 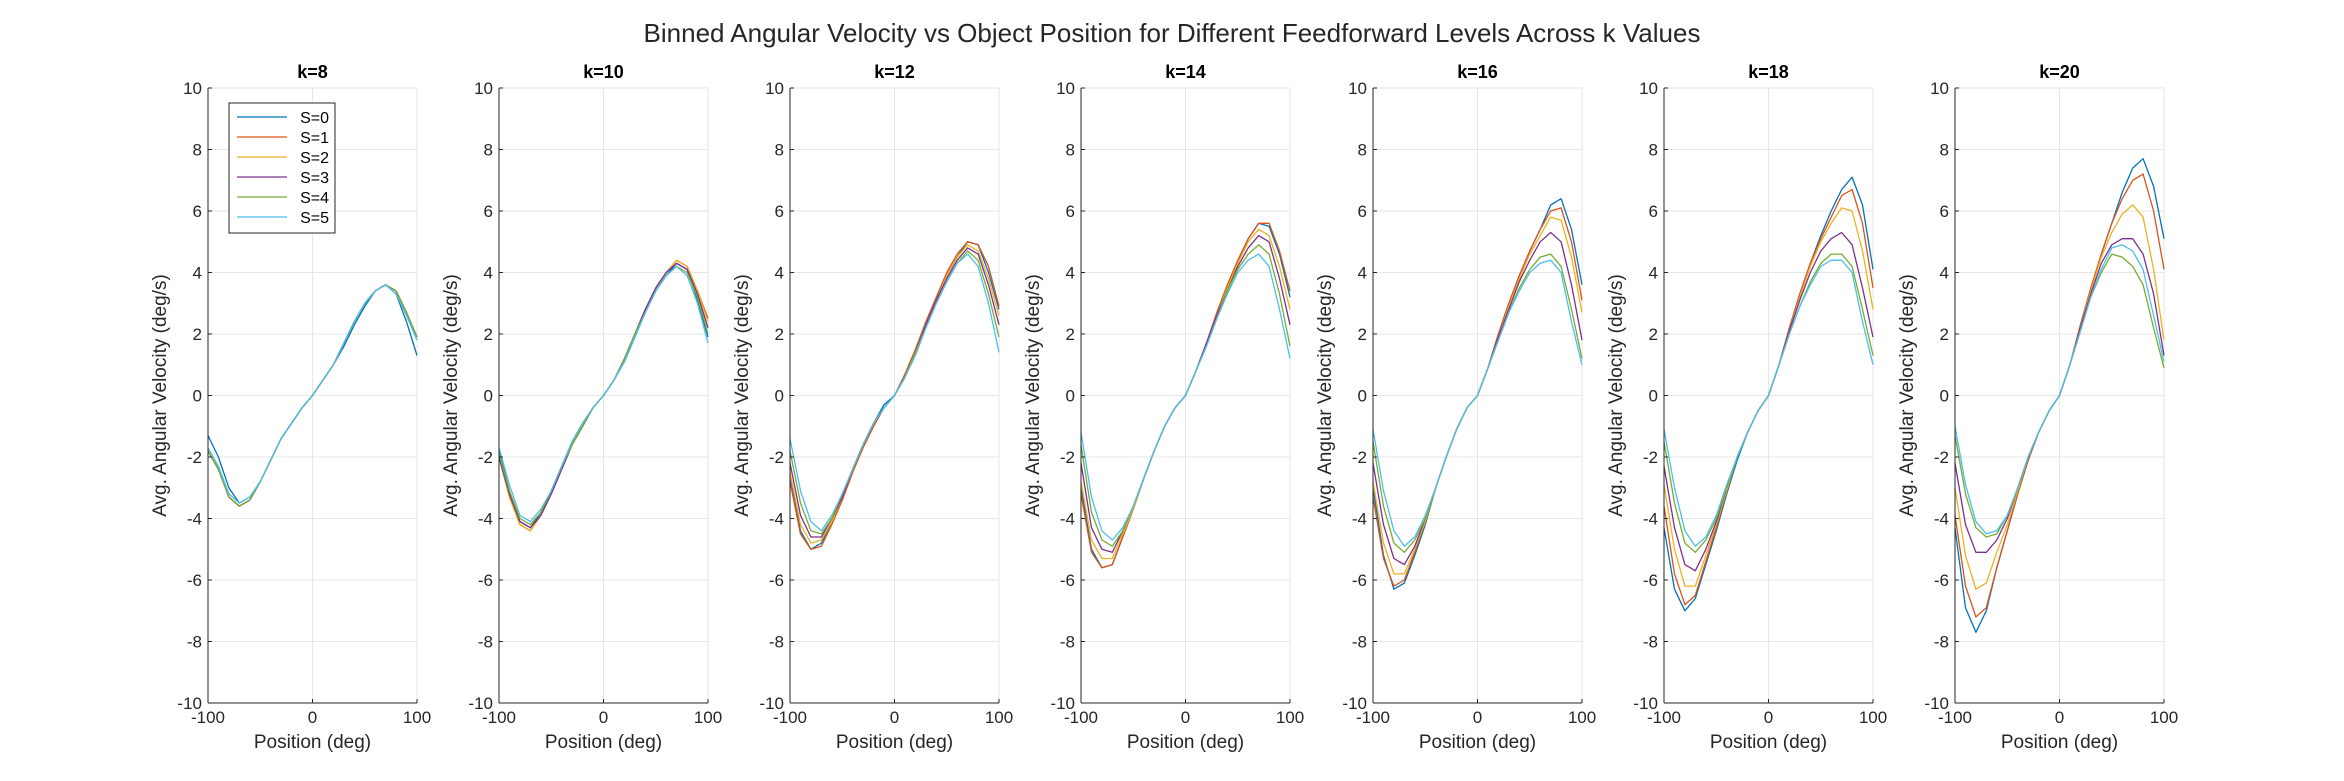 I want to click on legend-label: S=1, so click(x=314, y=138).